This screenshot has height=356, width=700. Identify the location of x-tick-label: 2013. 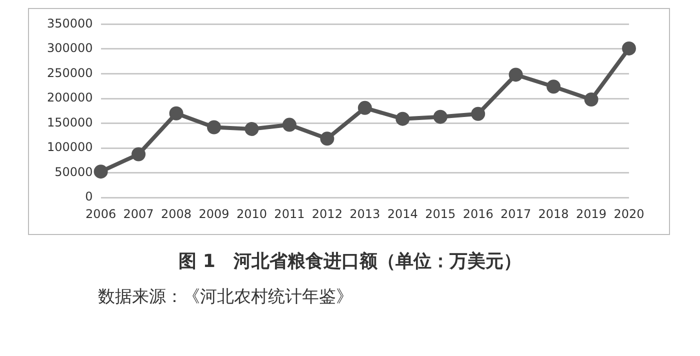
(365, 213).